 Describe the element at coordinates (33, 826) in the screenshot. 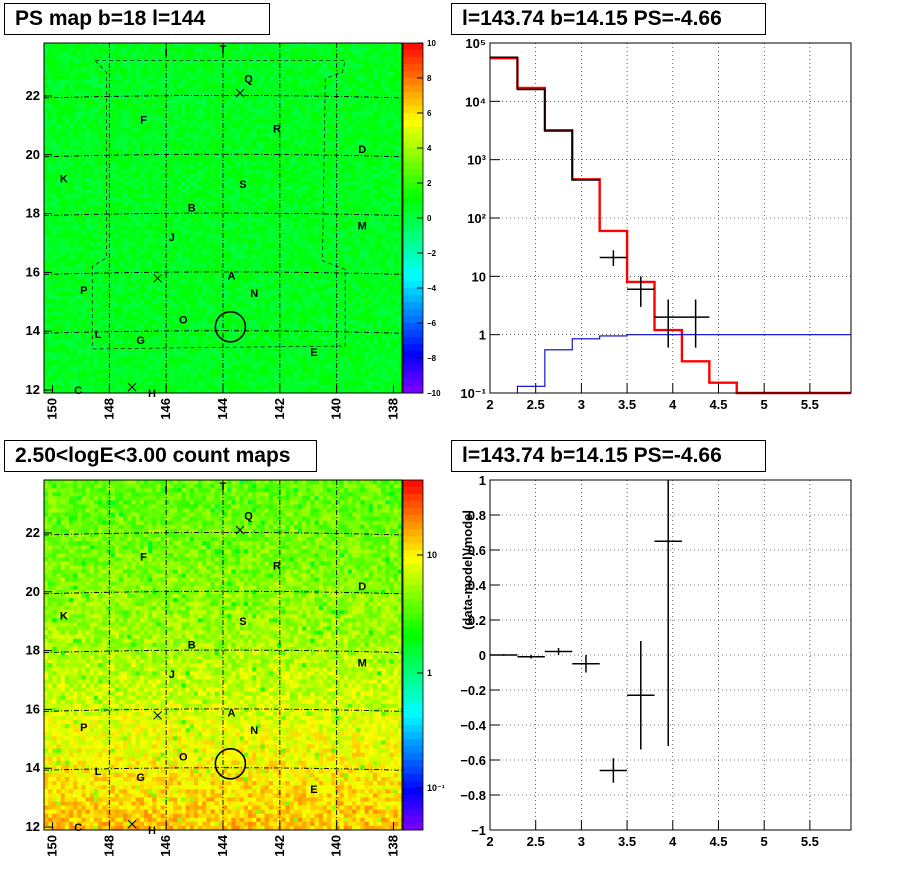

I see `map-y-tick-label: 12` at that location.